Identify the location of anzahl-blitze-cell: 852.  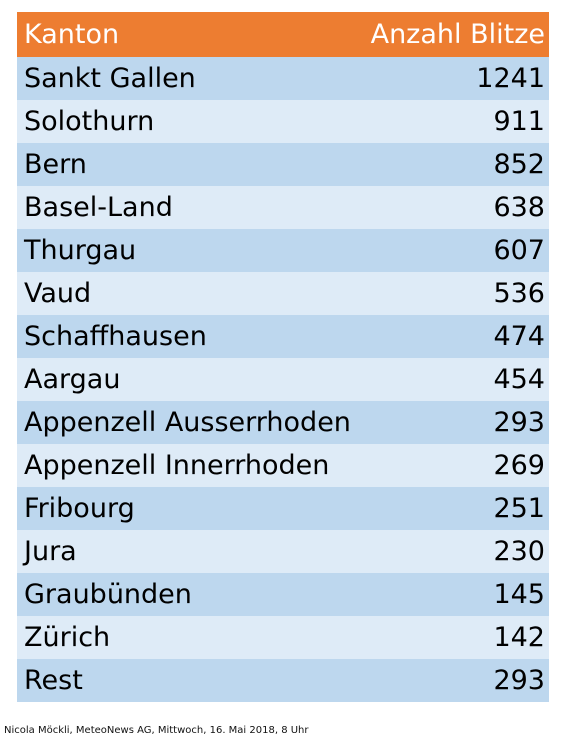
(519, 164).